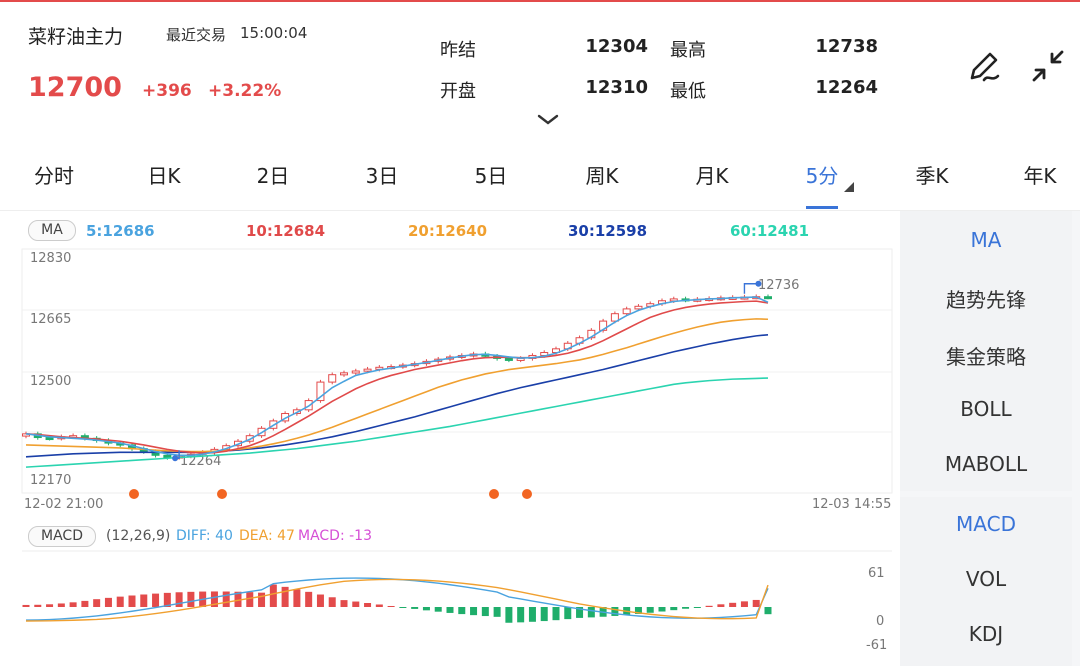  I want to click on indicator-kdj: KDJ, so click(986, 634).